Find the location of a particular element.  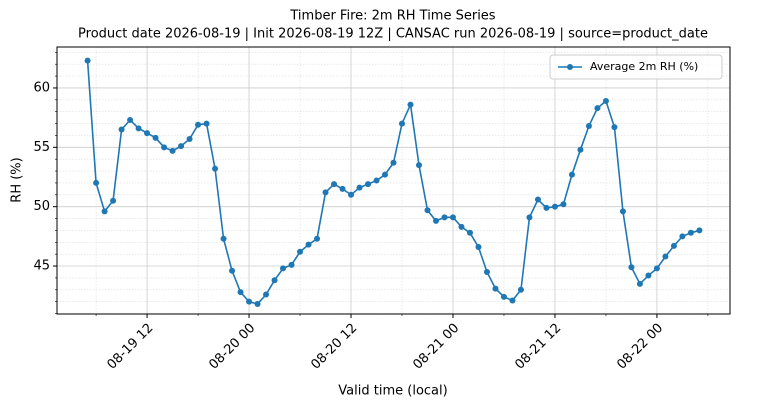

legend-box is located at coordinates (636, 67).